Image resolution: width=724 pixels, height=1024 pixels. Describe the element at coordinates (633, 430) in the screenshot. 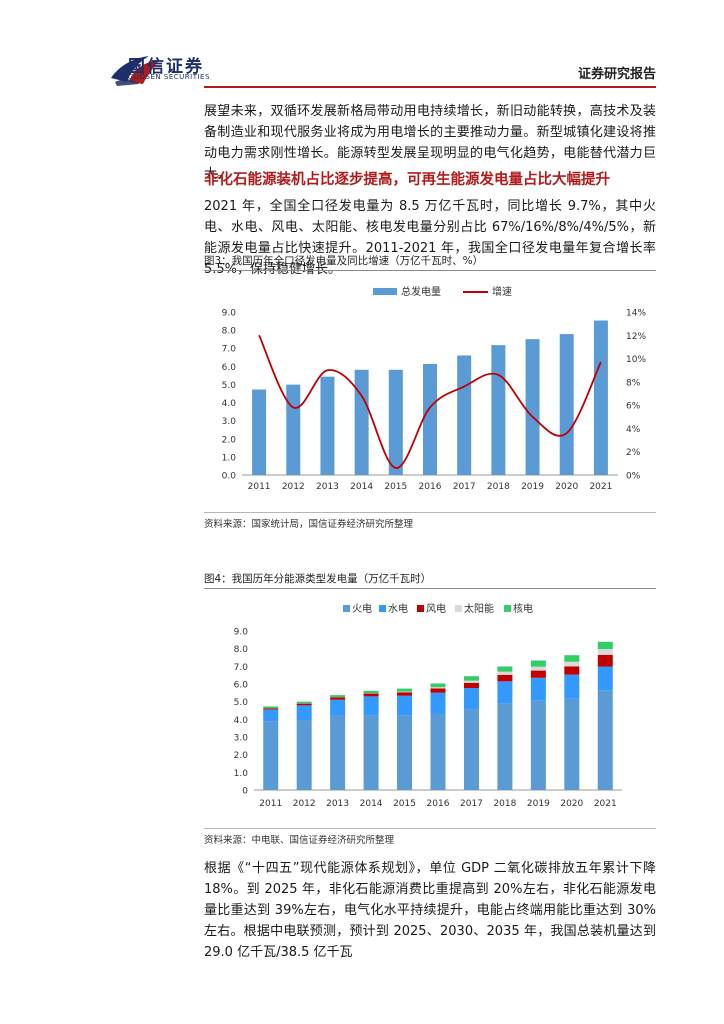

I see `y-right-tick-label: 4%` at that location.